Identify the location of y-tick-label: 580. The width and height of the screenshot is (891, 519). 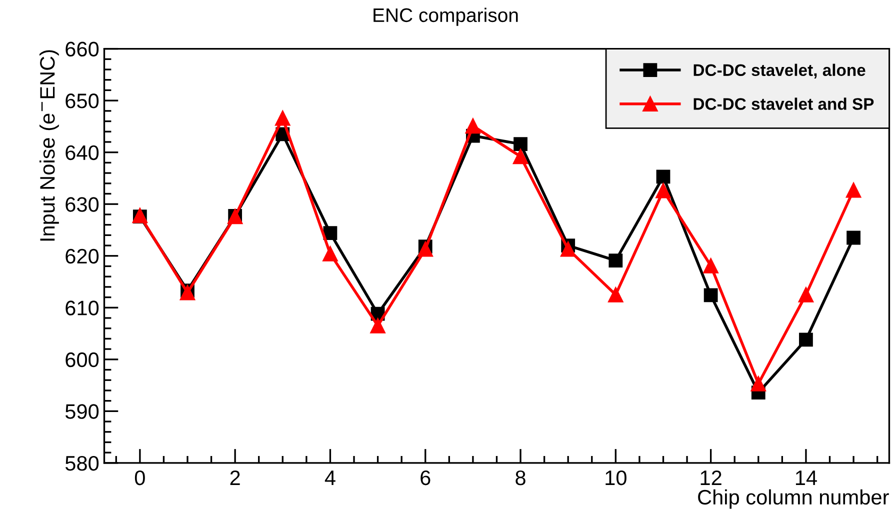
(82, 463).